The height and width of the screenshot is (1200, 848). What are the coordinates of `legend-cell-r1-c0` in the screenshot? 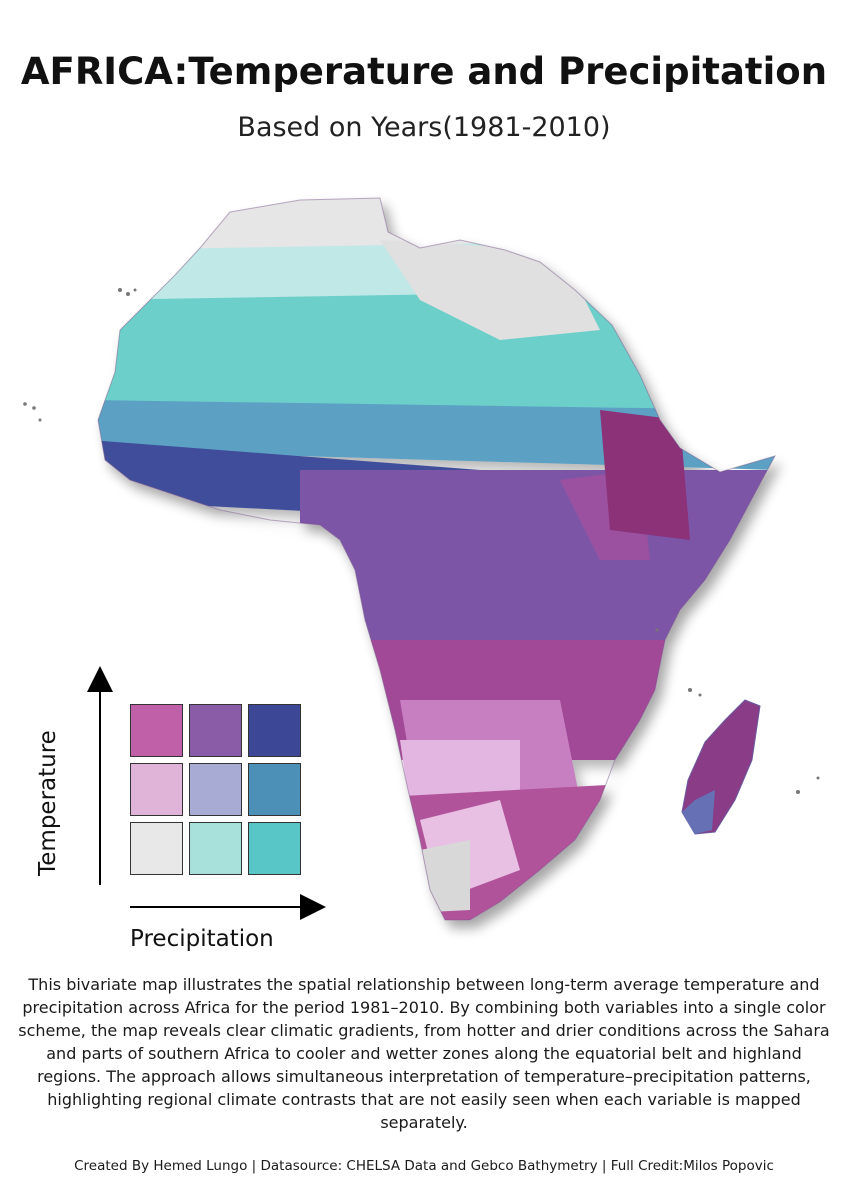 It's located at (156, 789).